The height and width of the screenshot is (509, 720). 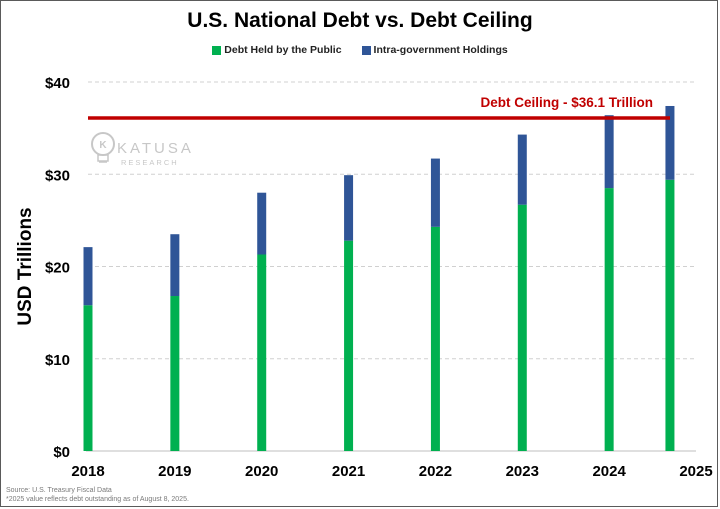 I want to click on x-tick-label: 2021, so click(x=348, y=471).